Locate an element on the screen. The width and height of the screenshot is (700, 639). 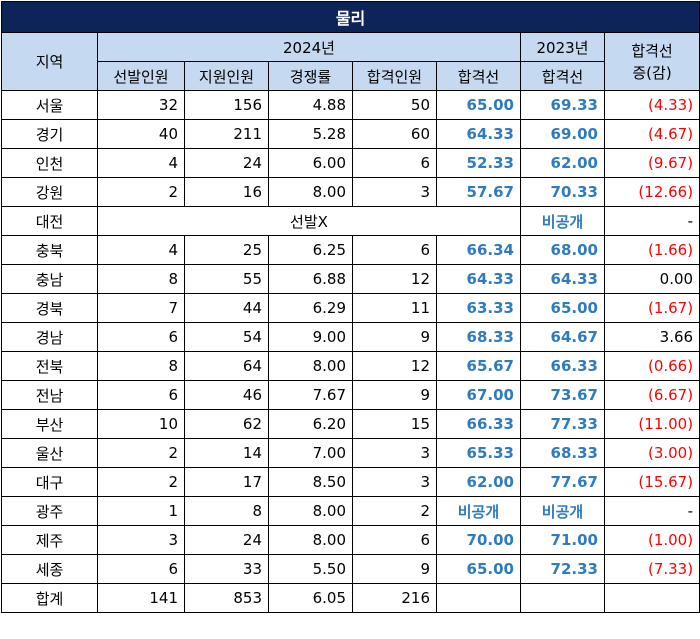
cell-applicants: 33 is located at coordinates (226, 569).